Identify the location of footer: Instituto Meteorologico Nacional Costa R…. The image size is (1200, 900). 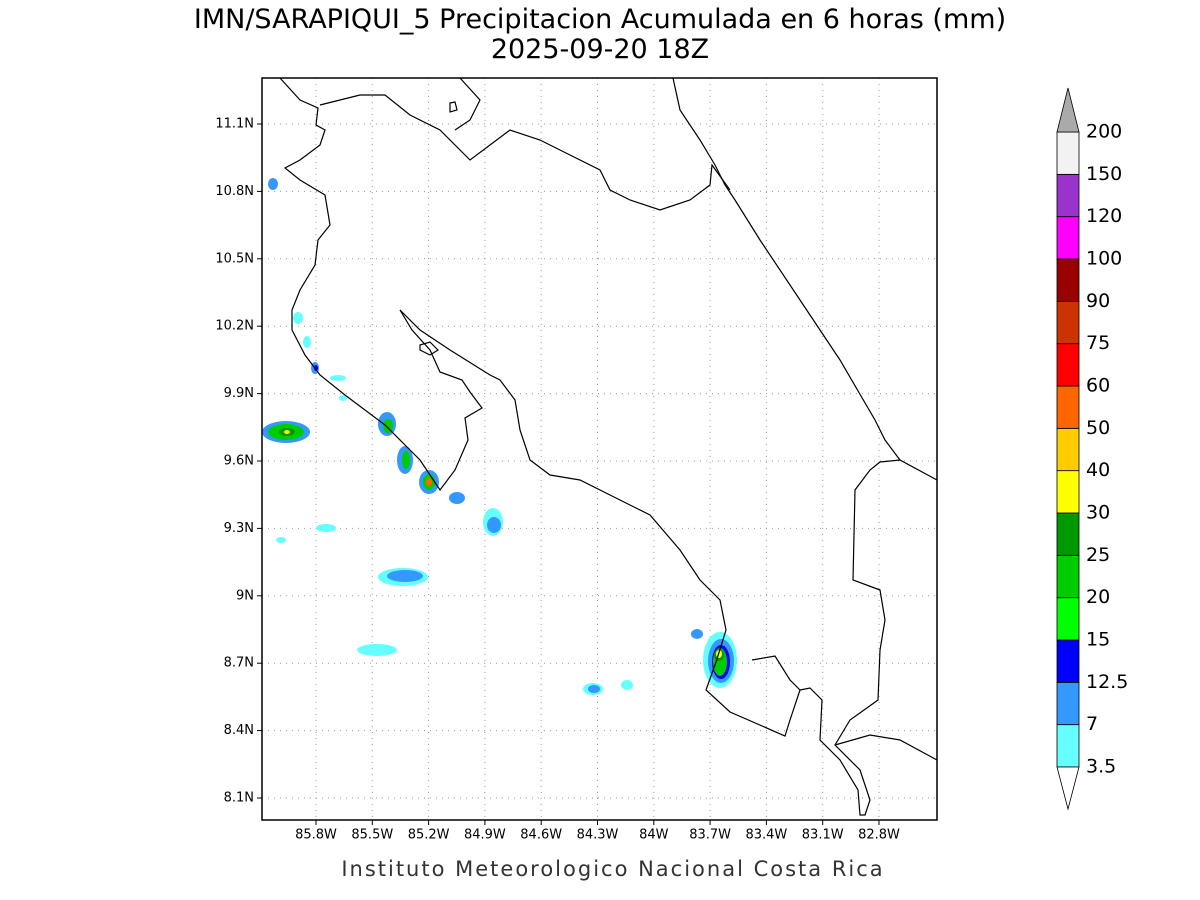
(612, 869).